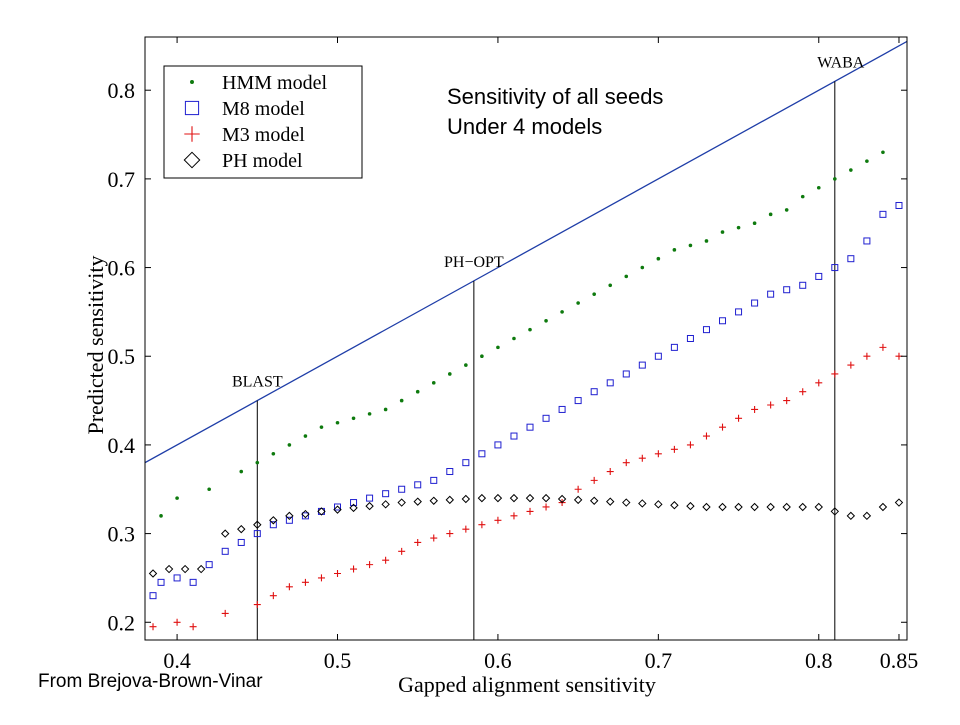 The image size is (960, 725). What do you see at coordinates (122, 534) in the screenshot?
I see `y-tick-label: 0.3` at bounding box center [122, 534].